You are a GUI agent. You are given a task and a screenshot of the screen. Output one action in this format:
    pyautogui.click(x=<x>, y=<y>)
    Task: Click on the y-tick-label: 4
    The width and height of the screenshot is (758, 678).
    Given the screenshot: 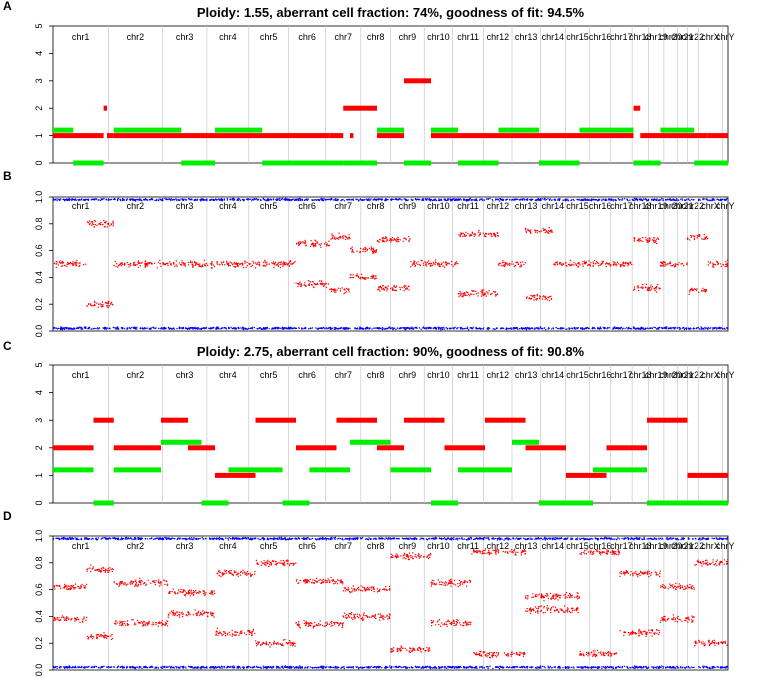 What is the action you would take?
    pyautogui.click(x=39, y=53)
    